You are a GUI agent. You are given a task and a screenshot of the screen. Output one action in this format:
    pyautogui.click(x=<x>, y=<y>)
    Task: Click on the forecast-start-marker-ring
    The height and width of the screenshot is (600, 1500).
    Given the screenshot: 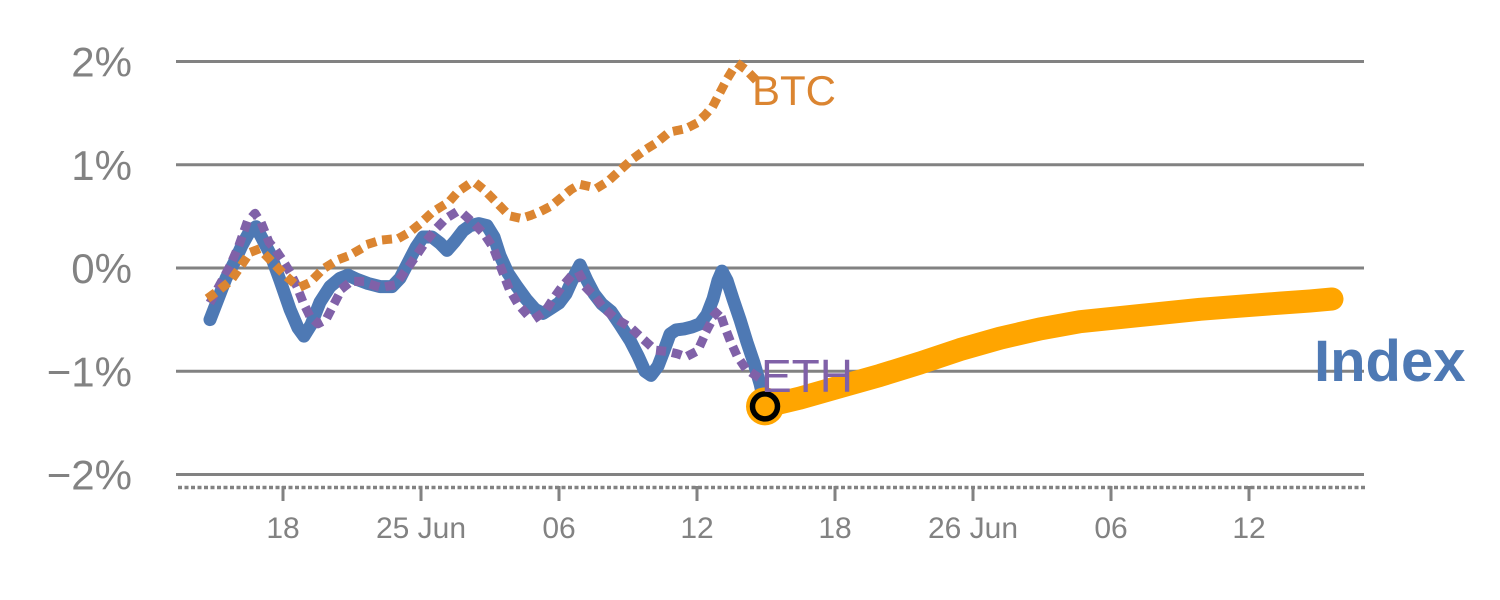 What is the action you would take?
    pyautogui.click(x=765, y=406)
    